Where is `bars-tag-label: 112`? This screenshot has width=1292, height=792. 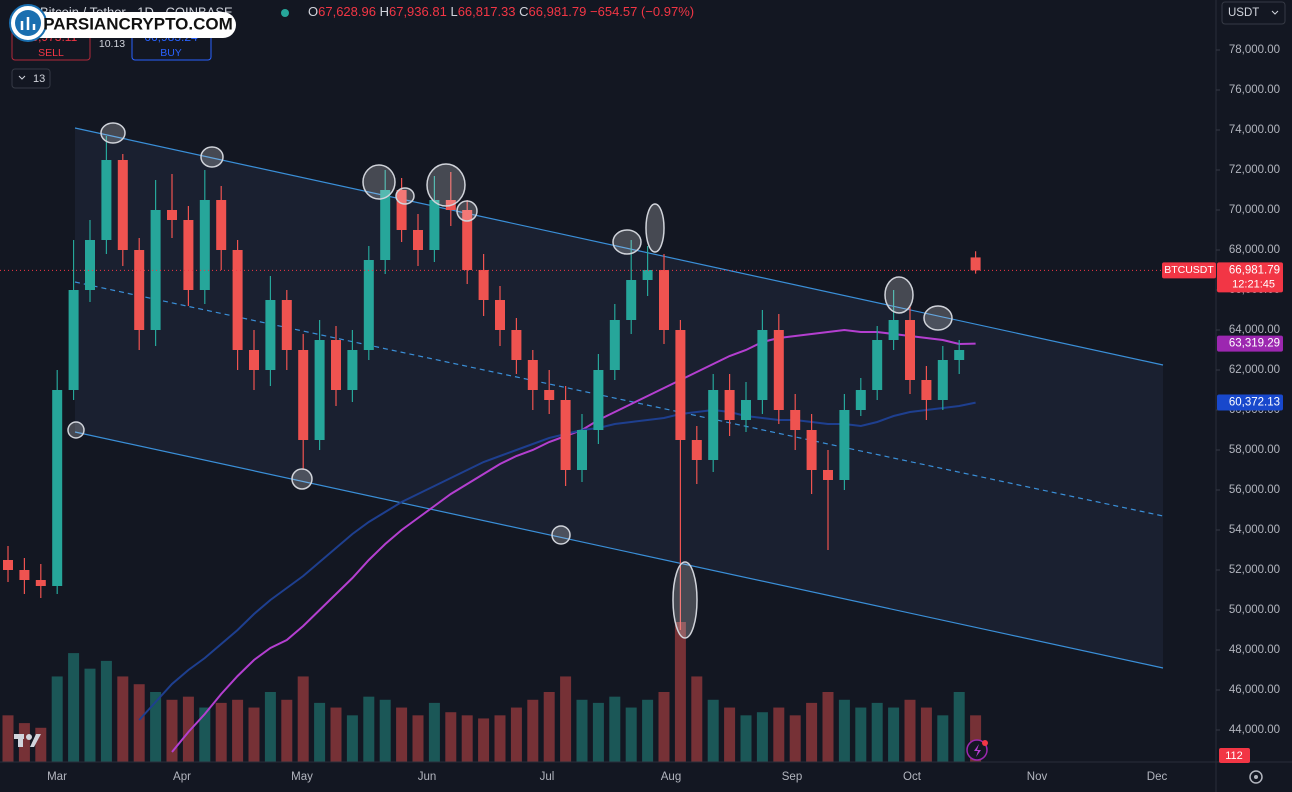
bars-tag-label: 112 is located at coordinates (1234, 756).